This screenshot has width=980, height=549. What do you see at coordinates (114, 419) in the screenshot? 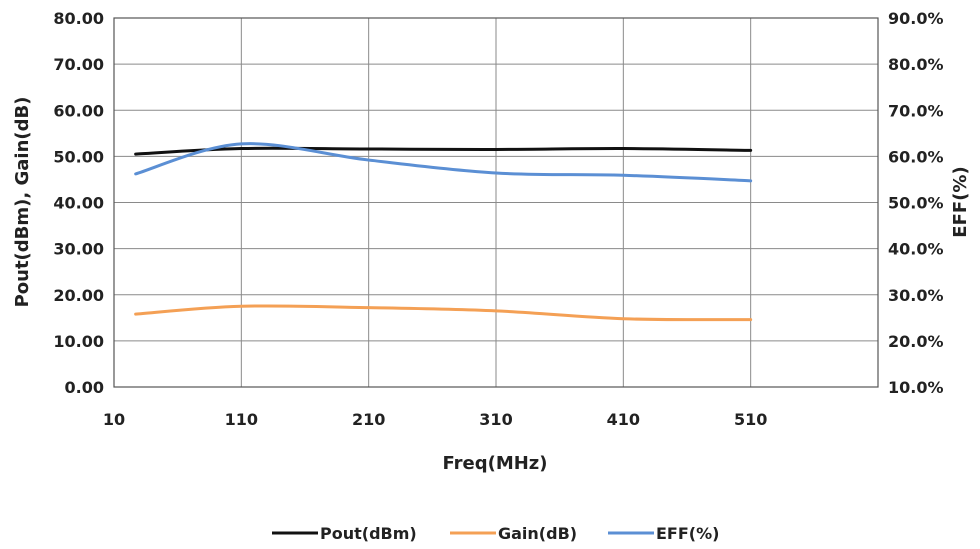
I see `x-tick-label: 10` at bounding box center [114, 419].